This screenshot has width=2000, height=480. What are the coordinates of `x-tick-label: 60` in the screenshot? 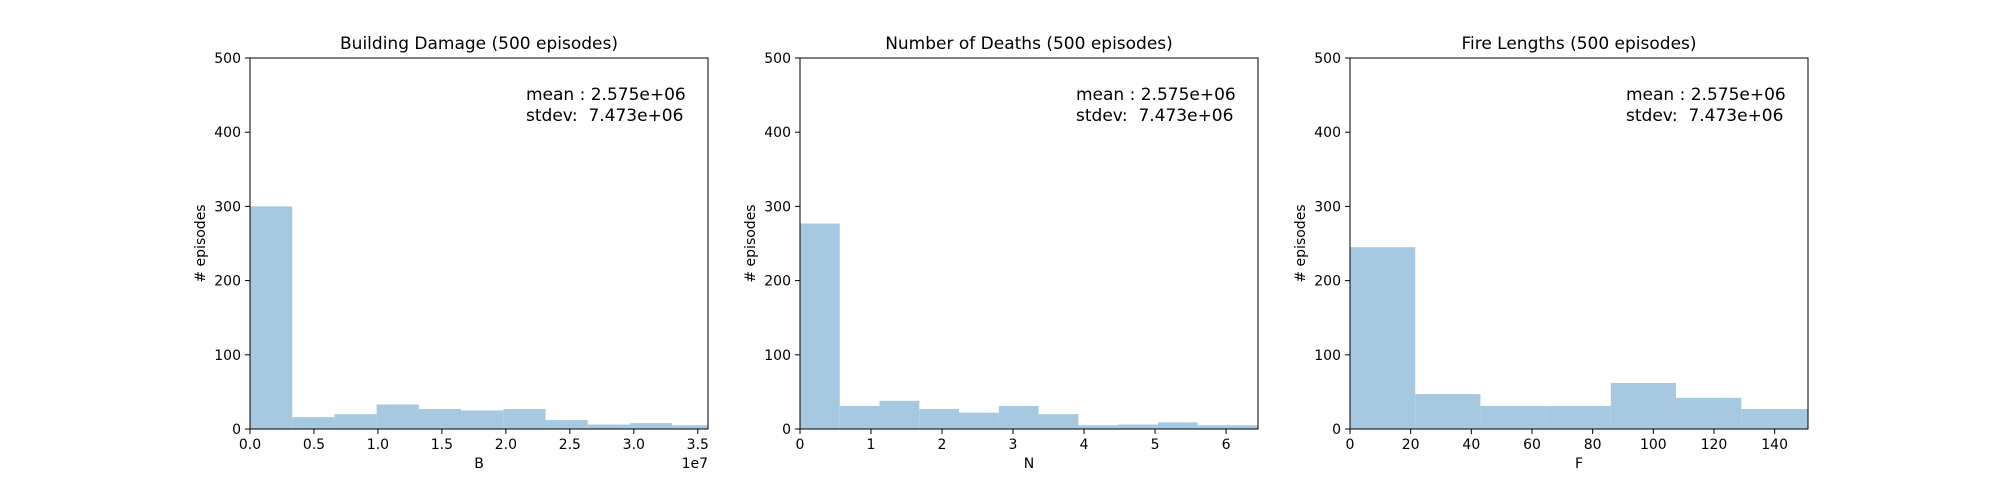 It's located at (1532, 445).